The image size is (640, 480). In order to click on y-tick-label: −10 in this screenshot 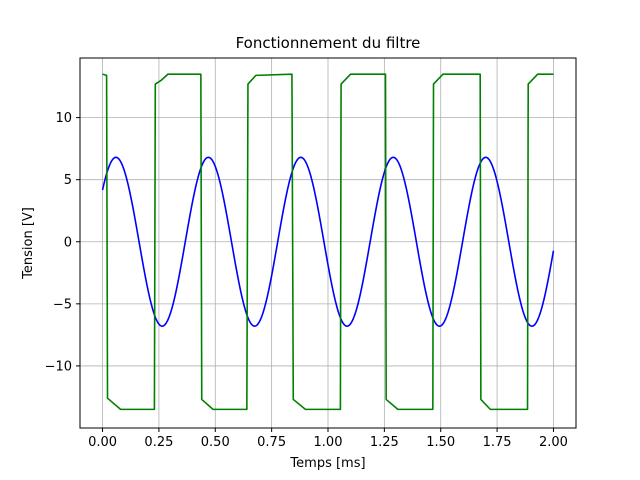, I will do `click(58, 366)`.